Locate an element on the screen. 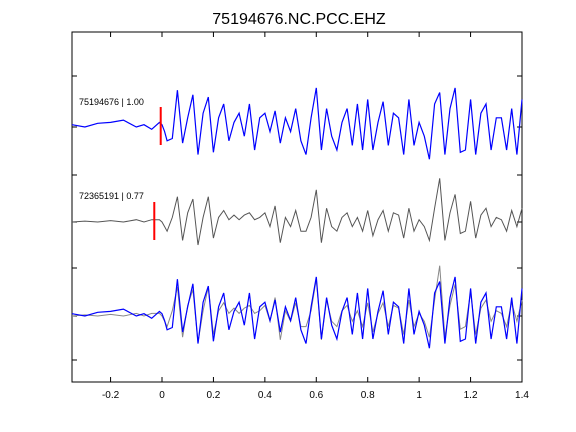 Image resolution: width=576 pixels, height=432 pixels. x-tick-label: 0 is located at coordinates (162, 395).